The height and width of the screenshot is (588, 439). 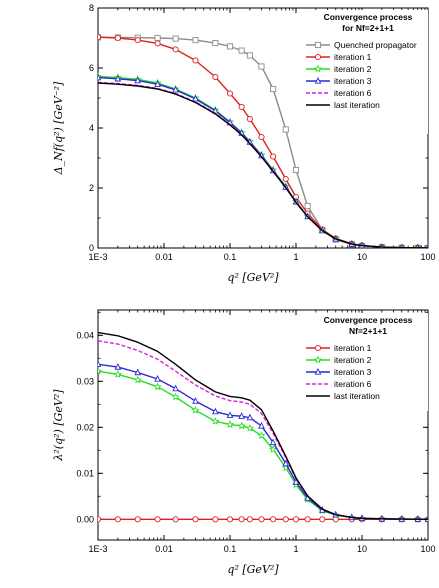 What do you see at coordinates (85, 335) in the screenshot?
I see `y-tick-label: 0.04` at bounding box center [85, 335].